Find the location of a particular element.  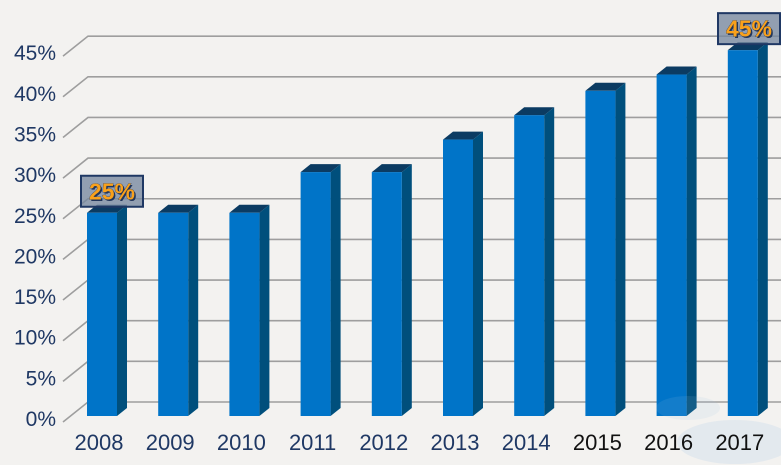

y-tick-label-15: 15% is located at coordinates (35, 297).